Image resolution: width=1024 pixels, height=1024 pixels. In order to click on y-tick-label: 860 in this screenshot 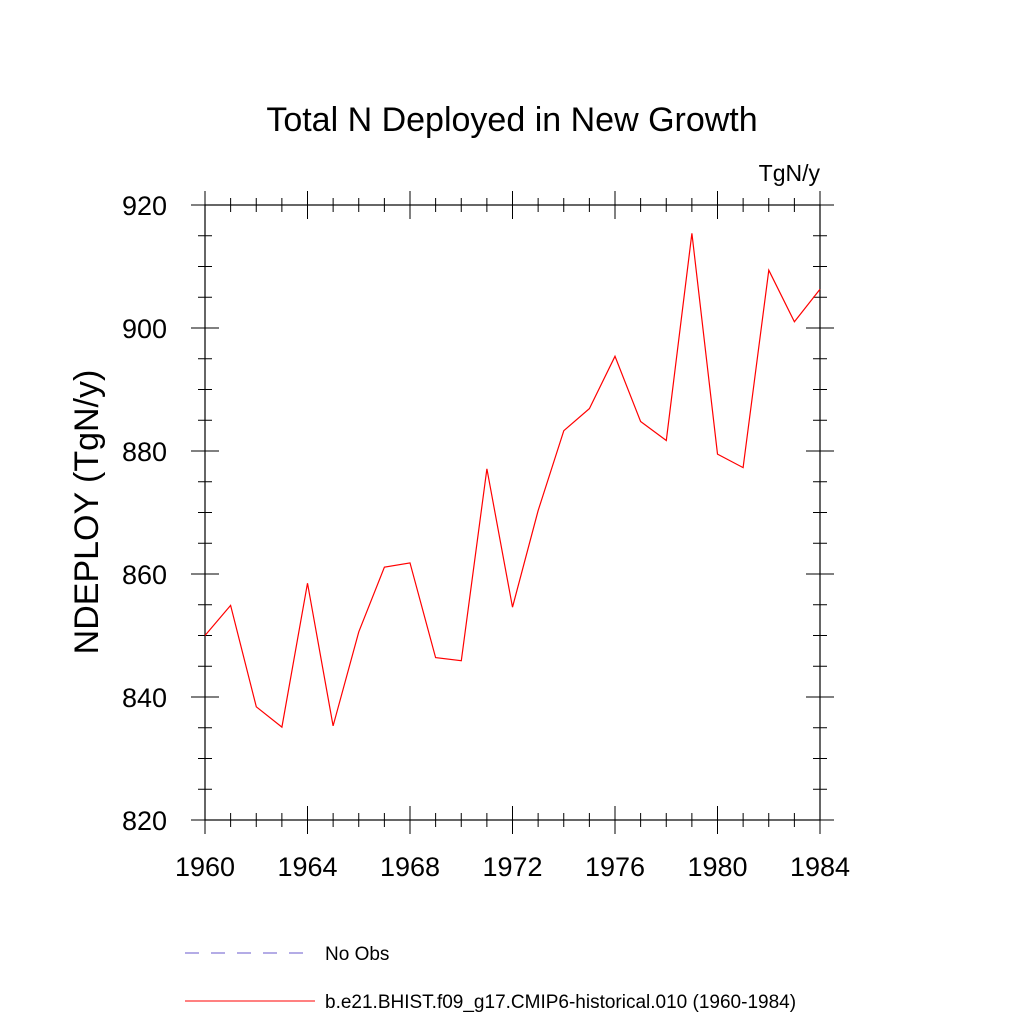, I will do `click(144, 575)`.